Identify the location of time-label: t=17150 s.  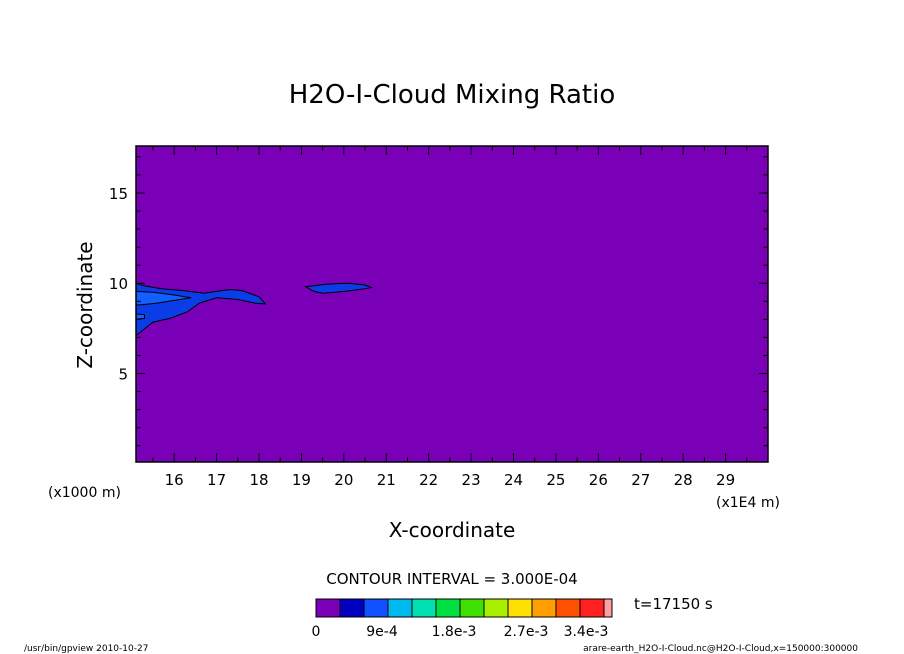
(673, 604).